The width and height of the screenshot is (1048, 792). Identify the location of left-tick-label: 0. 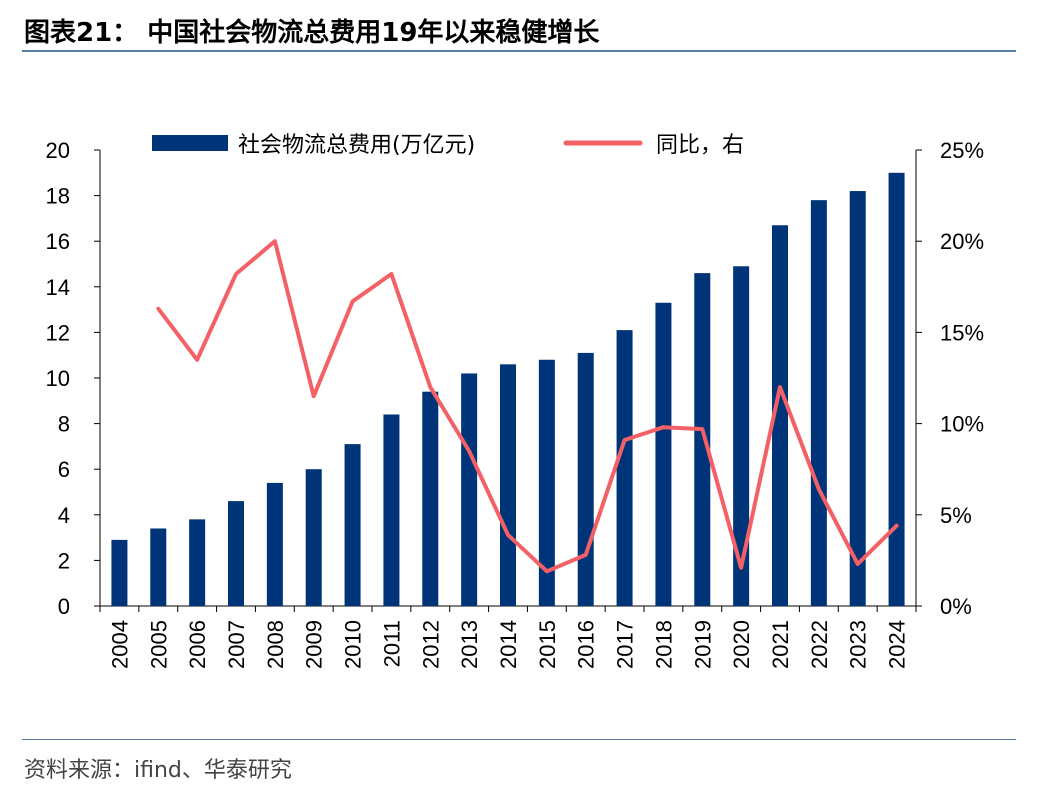
(64, 606).